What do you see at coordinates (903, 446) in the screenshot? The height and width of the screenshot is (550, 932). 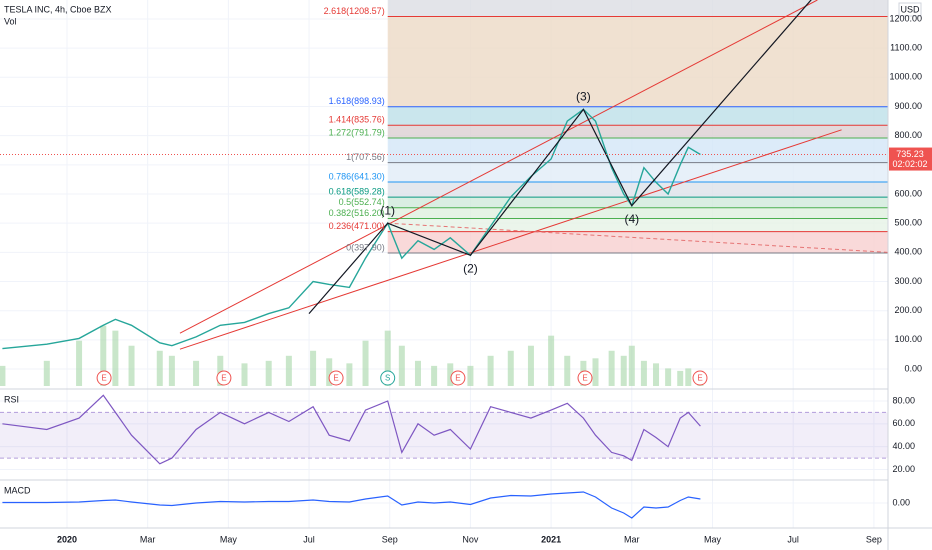 I see `rsi-tick-label: 40.00` at bounding box center [903, 446].